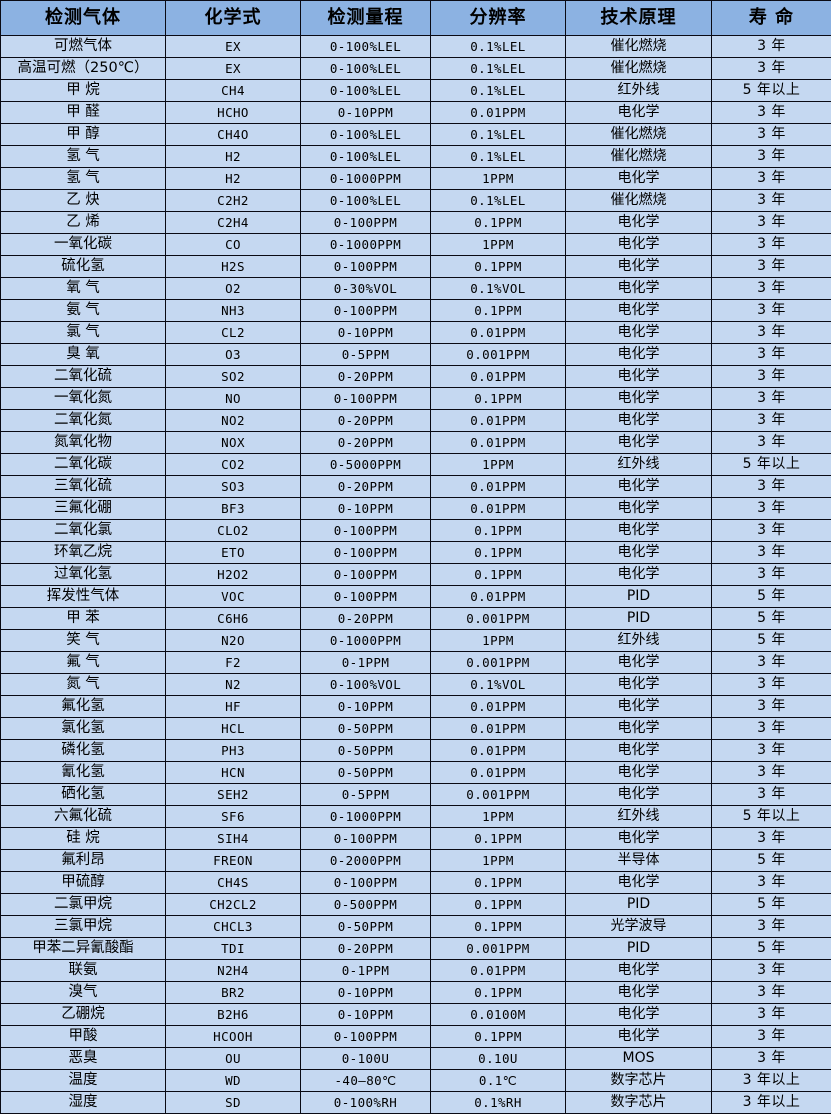 This screenshot has height=1114, width=831. Describe the element at coordinates (498, 1015) in the screenshot. I see `cell-resolution: 0.0100M` at that location.